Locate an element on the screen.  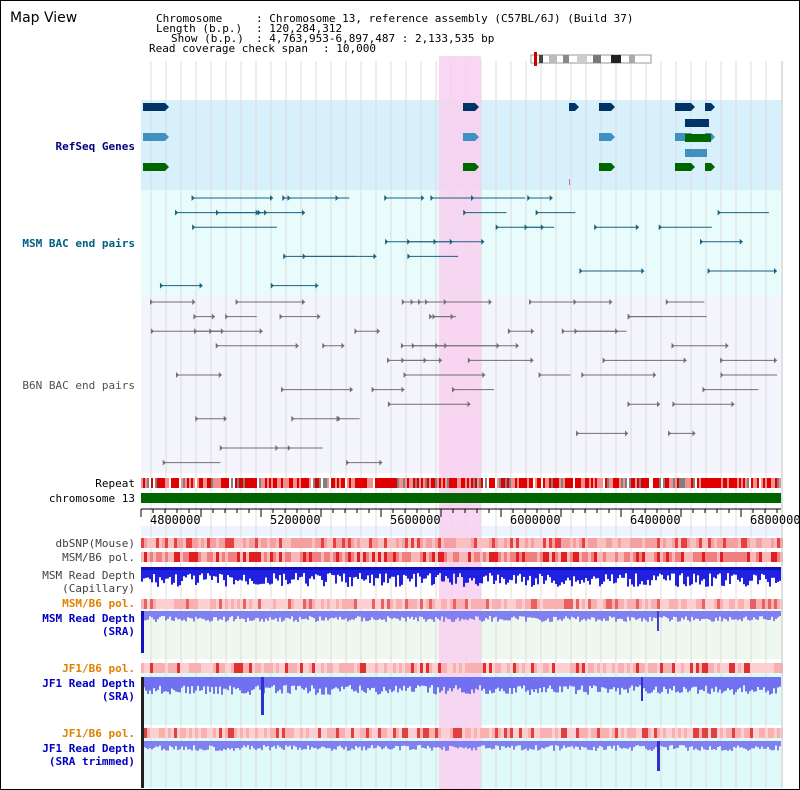
track-label-jf1-depth-trim-2: (SRA trimmed) is located at coordinates (91, 761).